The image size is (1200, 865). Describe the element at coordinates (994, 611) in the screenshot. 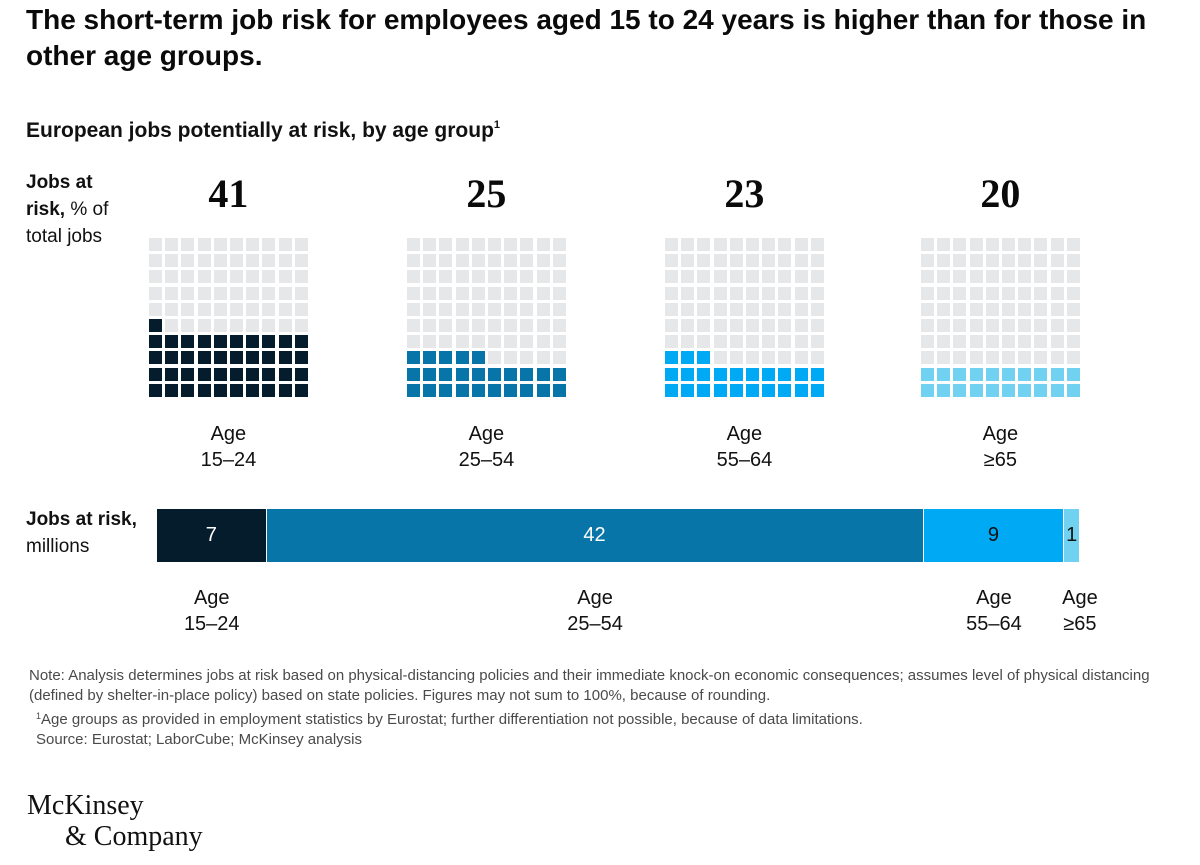

I see `bar-age-label-5564: Age 55–64` at that location.